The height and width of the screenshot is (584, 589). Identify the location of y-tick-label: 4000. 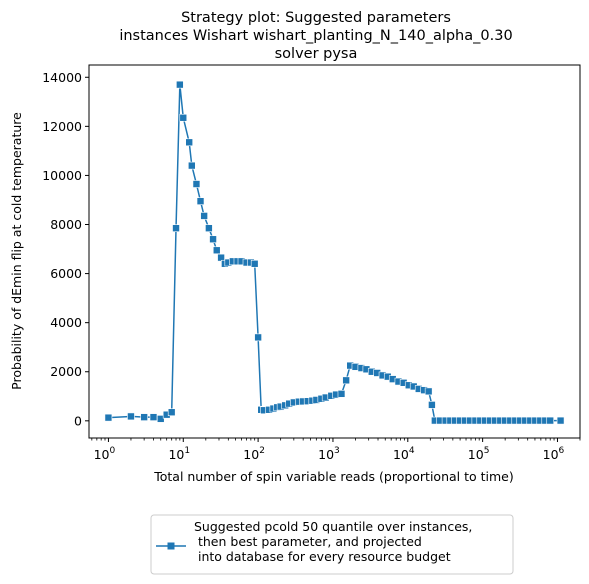
(66, 322).